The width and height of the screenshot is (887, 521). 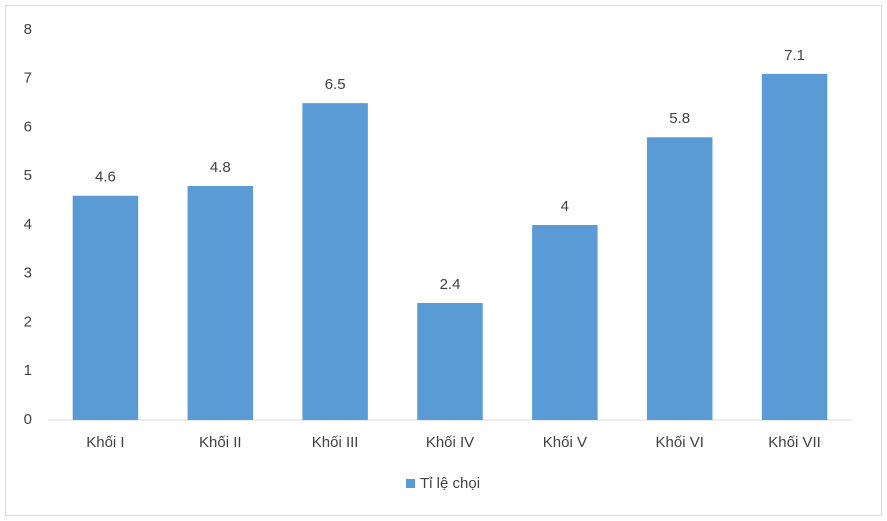 What do you see at coordinates (794, 442) in the screenshot?
I see `x-tick-label: Khối VII` at bounding box center [794, 442].